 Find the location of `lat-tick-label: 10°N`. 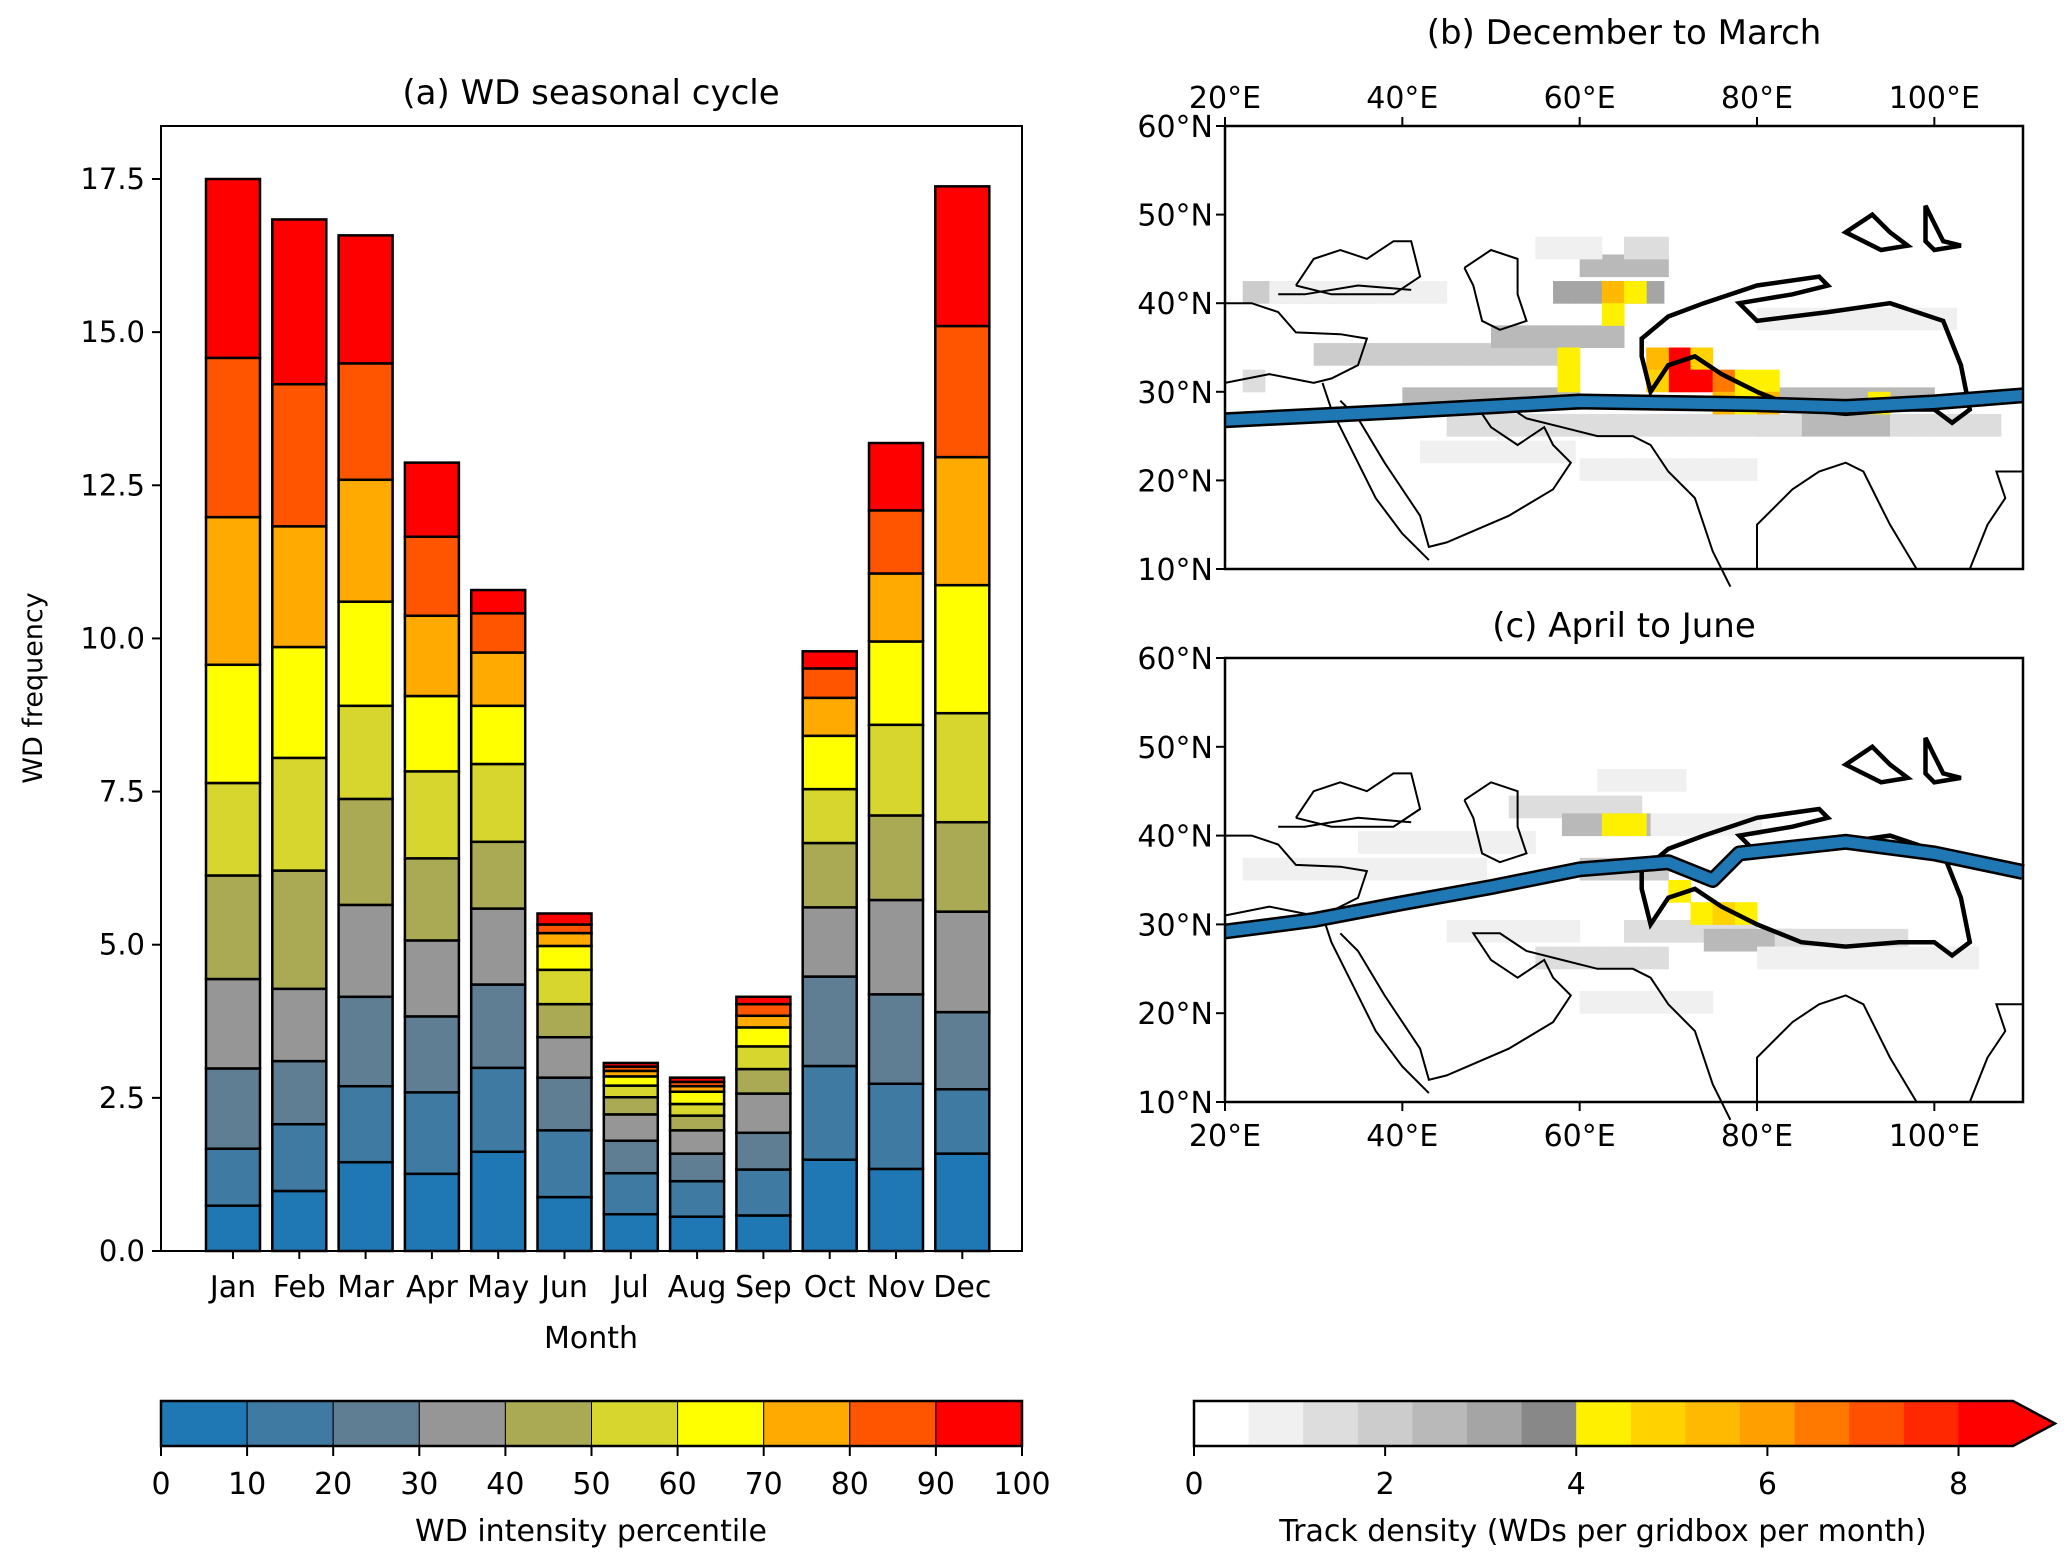

lat-tick-label: 10°N is located at coordinates (1175, 1103).